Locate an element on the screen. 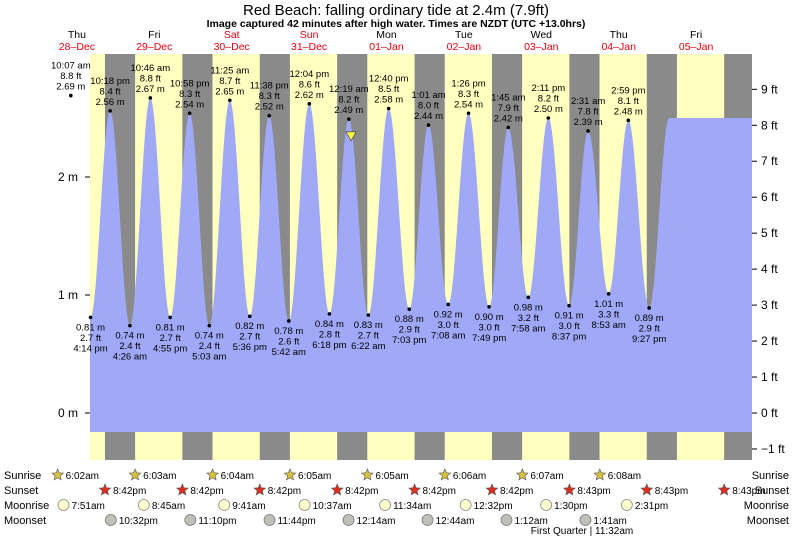 This screenshot has height=537, width=793. tide-label-line: 8.5 ft is located at coordinates (388, 89).